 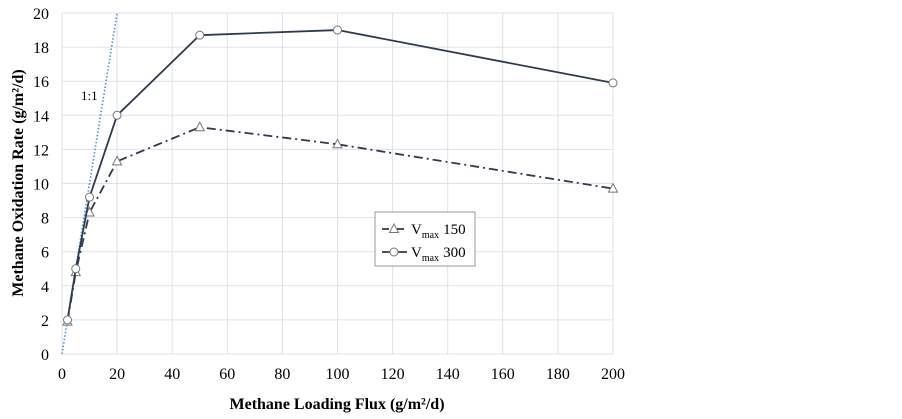 What do you see at coordinates (41, 185) in the screenshot?
I see `y-tick-label: 10` at bounding box center [41, 185].